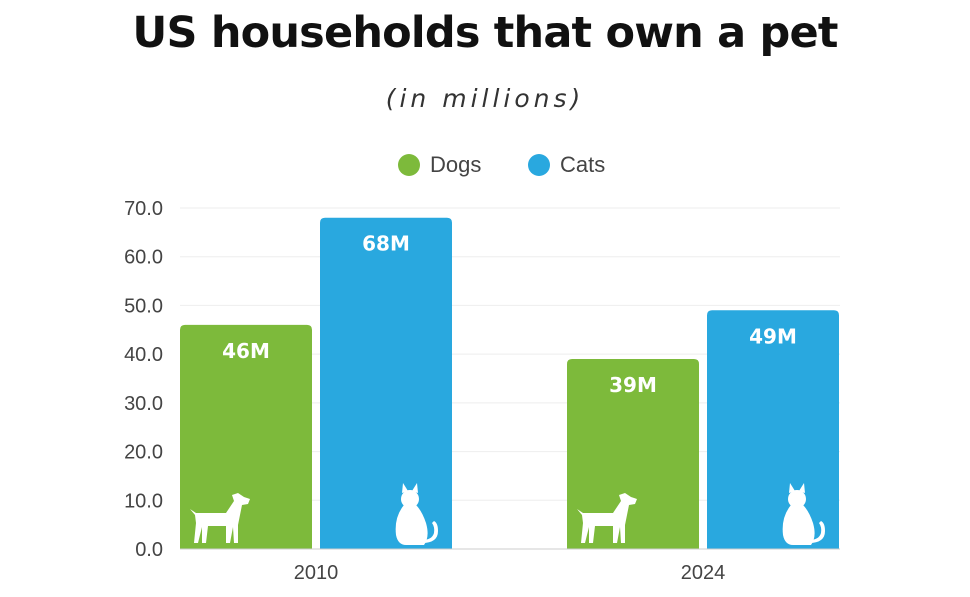 Image resolution: width=970 pixels, height=597 pixels. Describe the element at coordinates (143, 355) in the screenshot. I see `y-tick-label: 40.0` at that location.